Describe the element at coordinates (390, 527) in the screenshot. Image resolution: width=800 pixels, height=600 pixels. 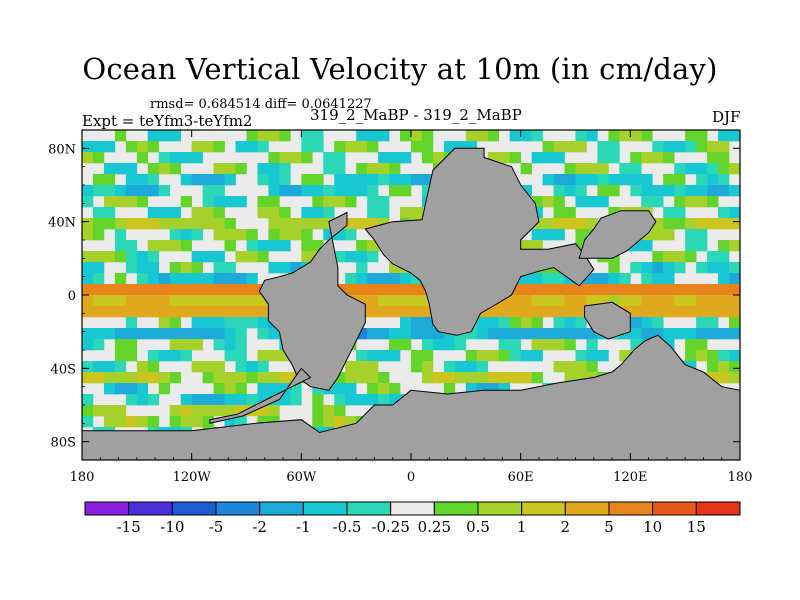
I see `colorbar-label: -0.25` at that location.